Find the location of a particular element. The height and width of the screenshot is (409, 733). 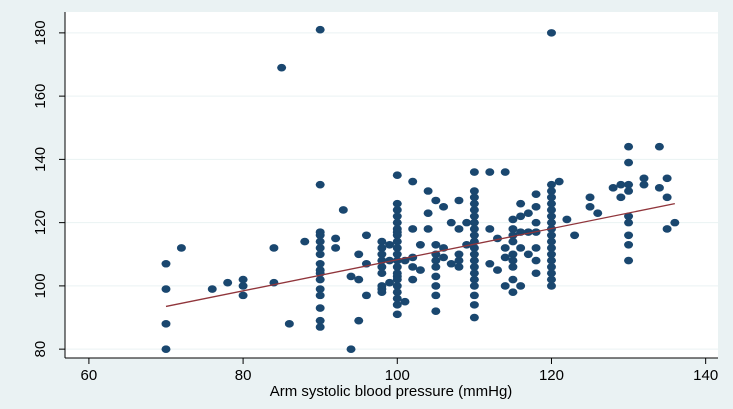

x-tick-label: 80 is located at coordinates (243, 375).